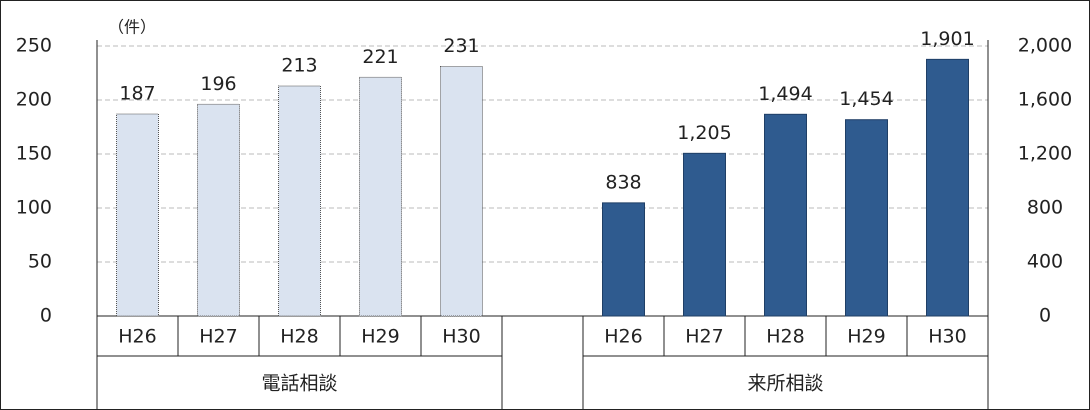  What do you see at coordinates (34, 100) in the screenshot?
I see `y-tick-label: 200` at bounding box center [34, 100].